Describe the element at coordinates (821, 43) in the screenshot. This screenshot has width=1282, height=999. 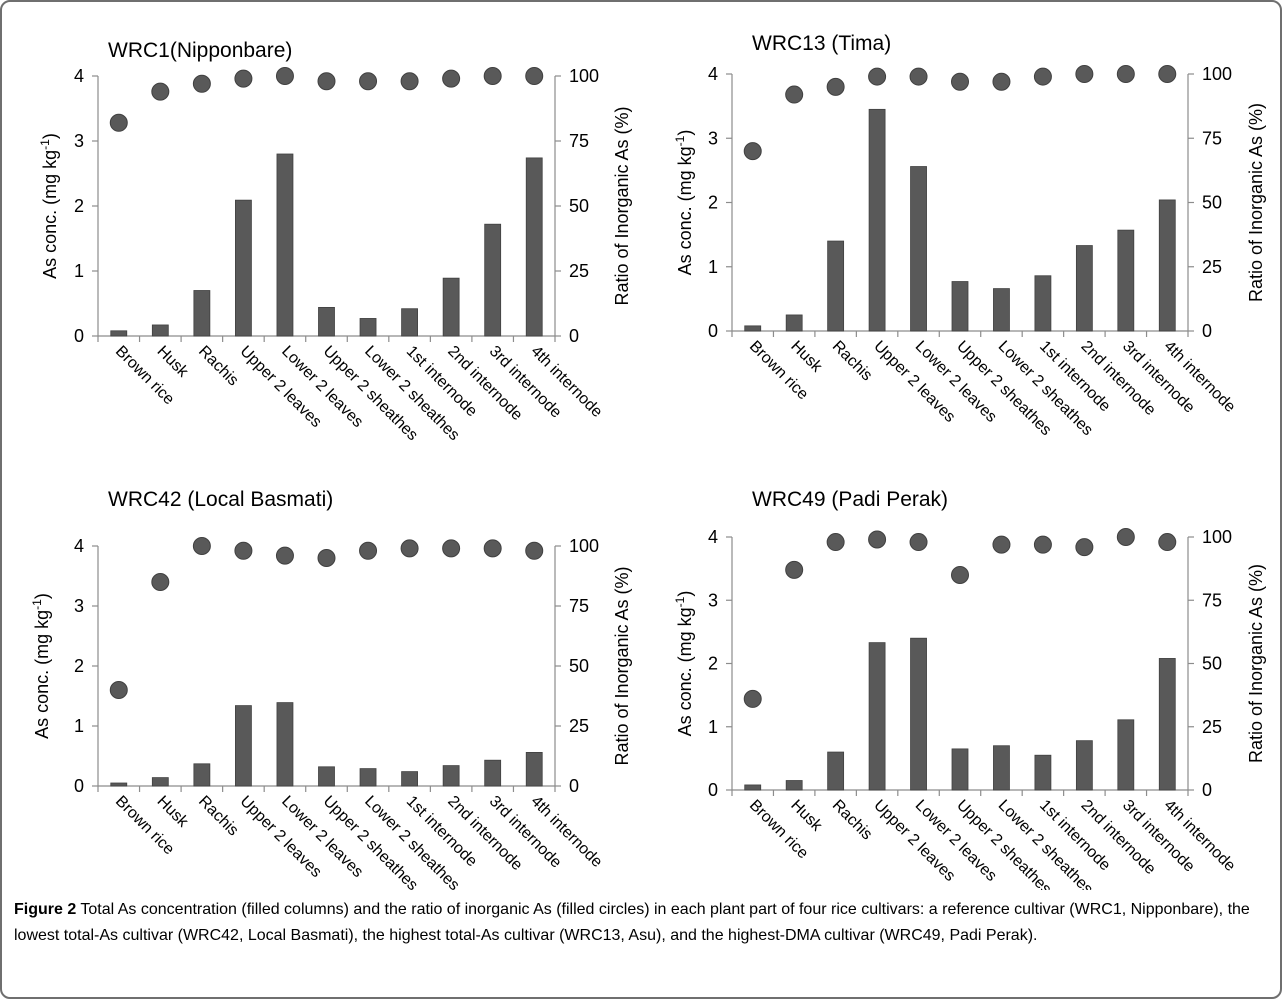
I see `chart-title: WRC13 (Tima)` at that location.